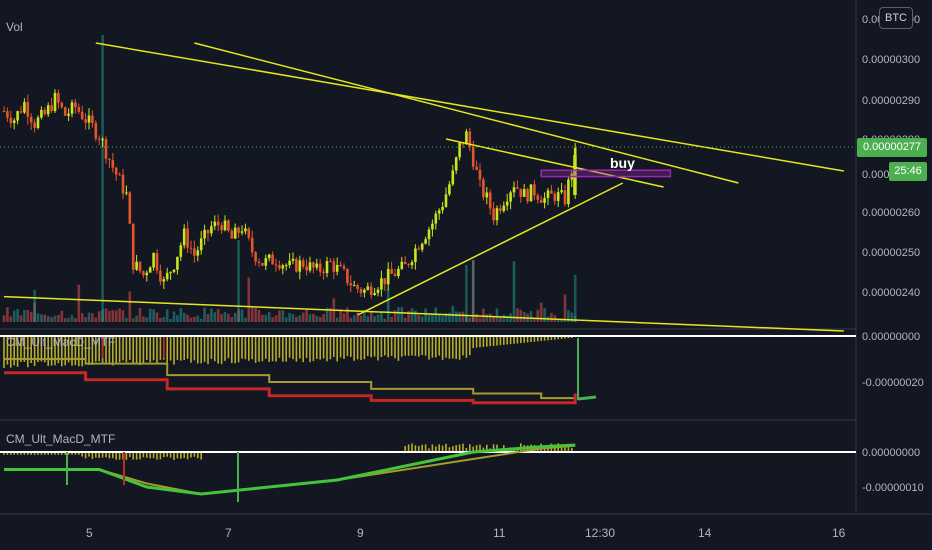  Describe the element at coordinates (423, 313) in the screenshot. I see `trendline` at that location.